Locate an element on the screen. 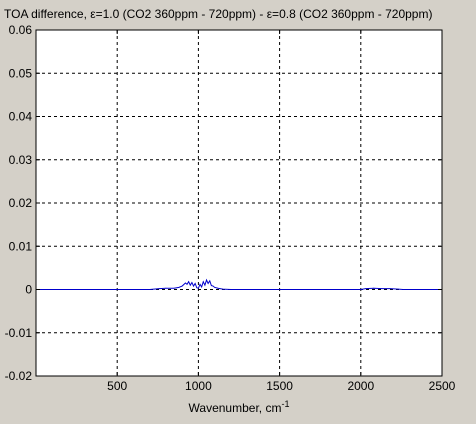 The width and height of the screenshot is (476, 424). y-tick-label: 0.06 is located at coordinates (21, 30).